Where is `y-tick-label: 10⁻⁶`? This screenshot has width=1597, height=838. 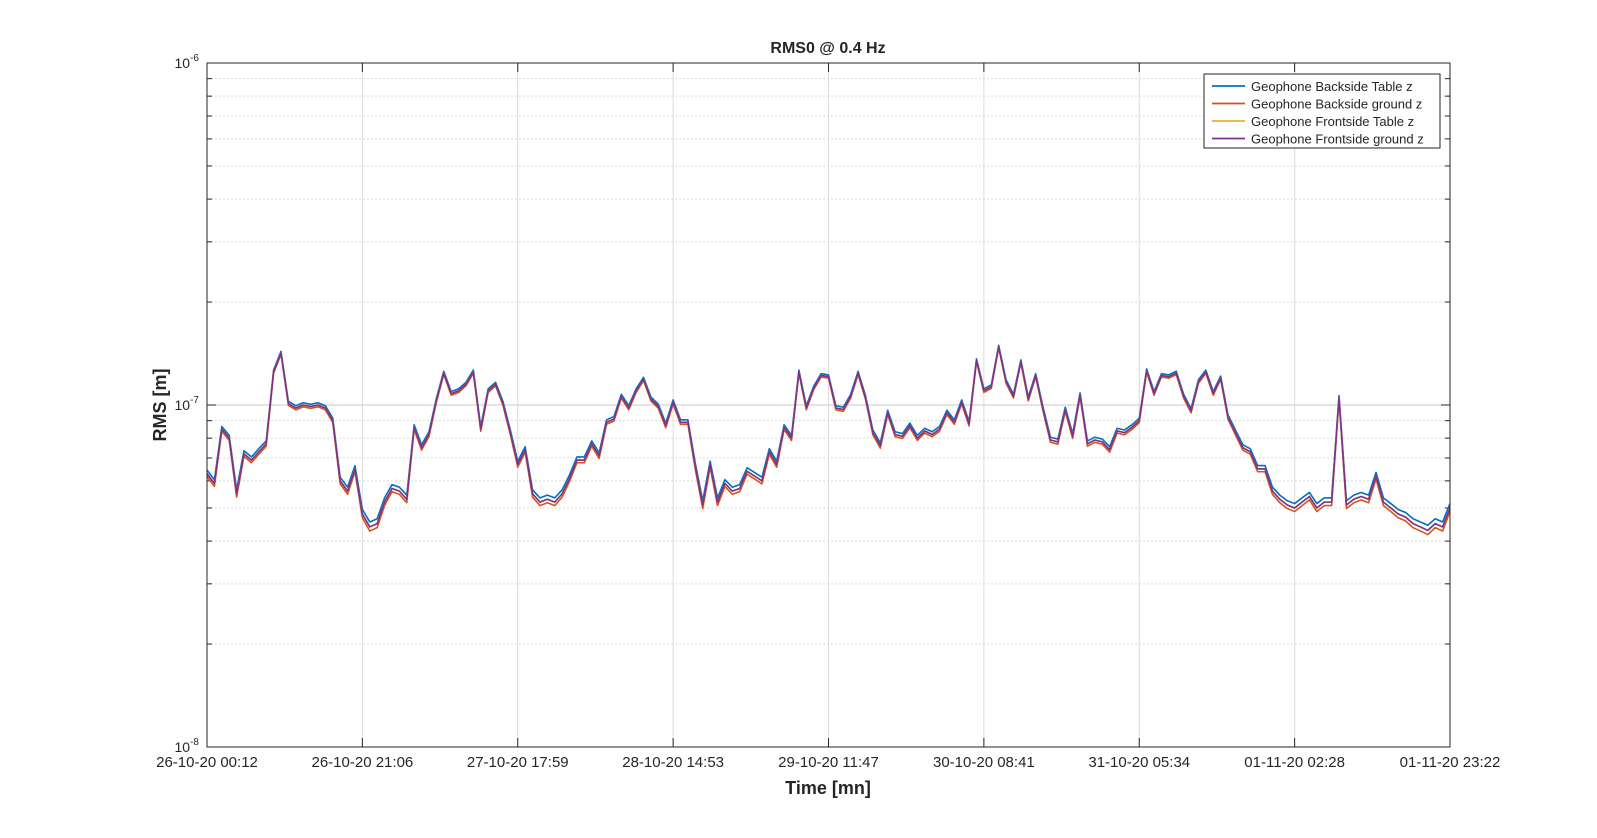 y-tick-label: 10⁻⁶ is located at coordinates (187, 62).